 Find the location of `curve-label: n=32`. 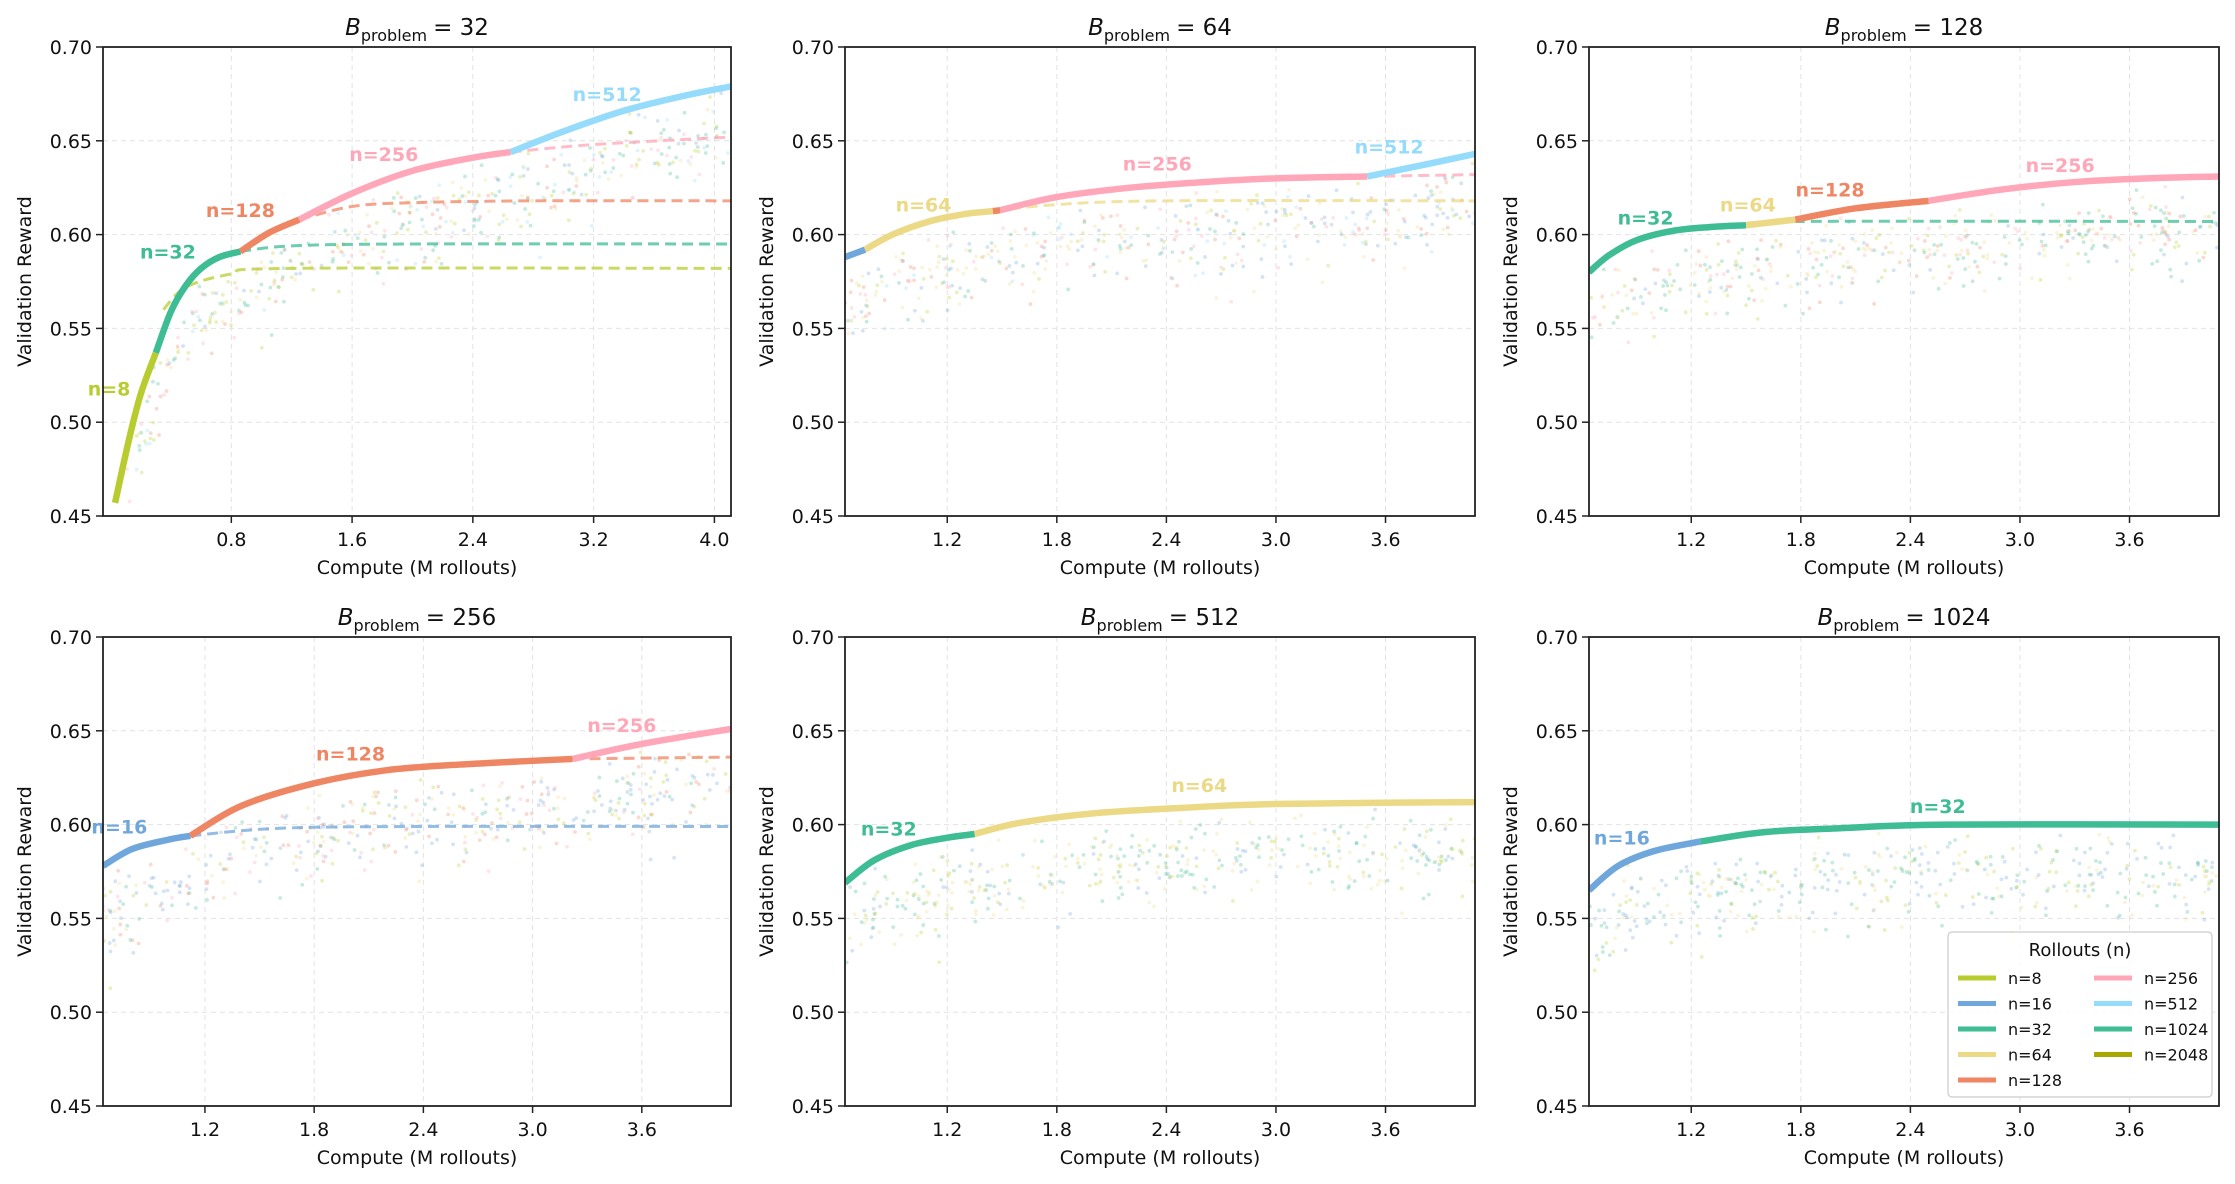

curve-label: n=32 is located at coordinates (1938, 807).